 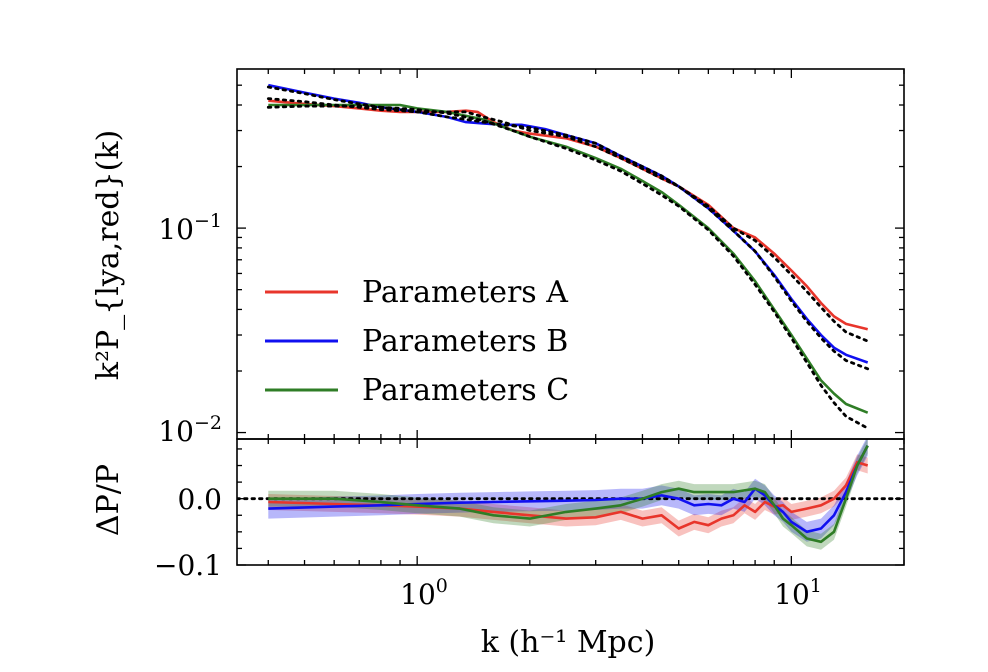 I want to click on residual-bands, so click(x=568, y=494).